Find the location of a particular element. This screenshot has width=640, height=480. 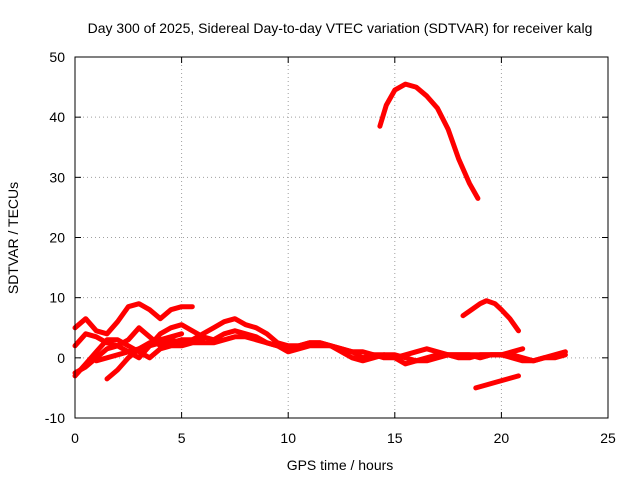

x-axis-title: GPS time / hours is located at coordinates (340, 465).